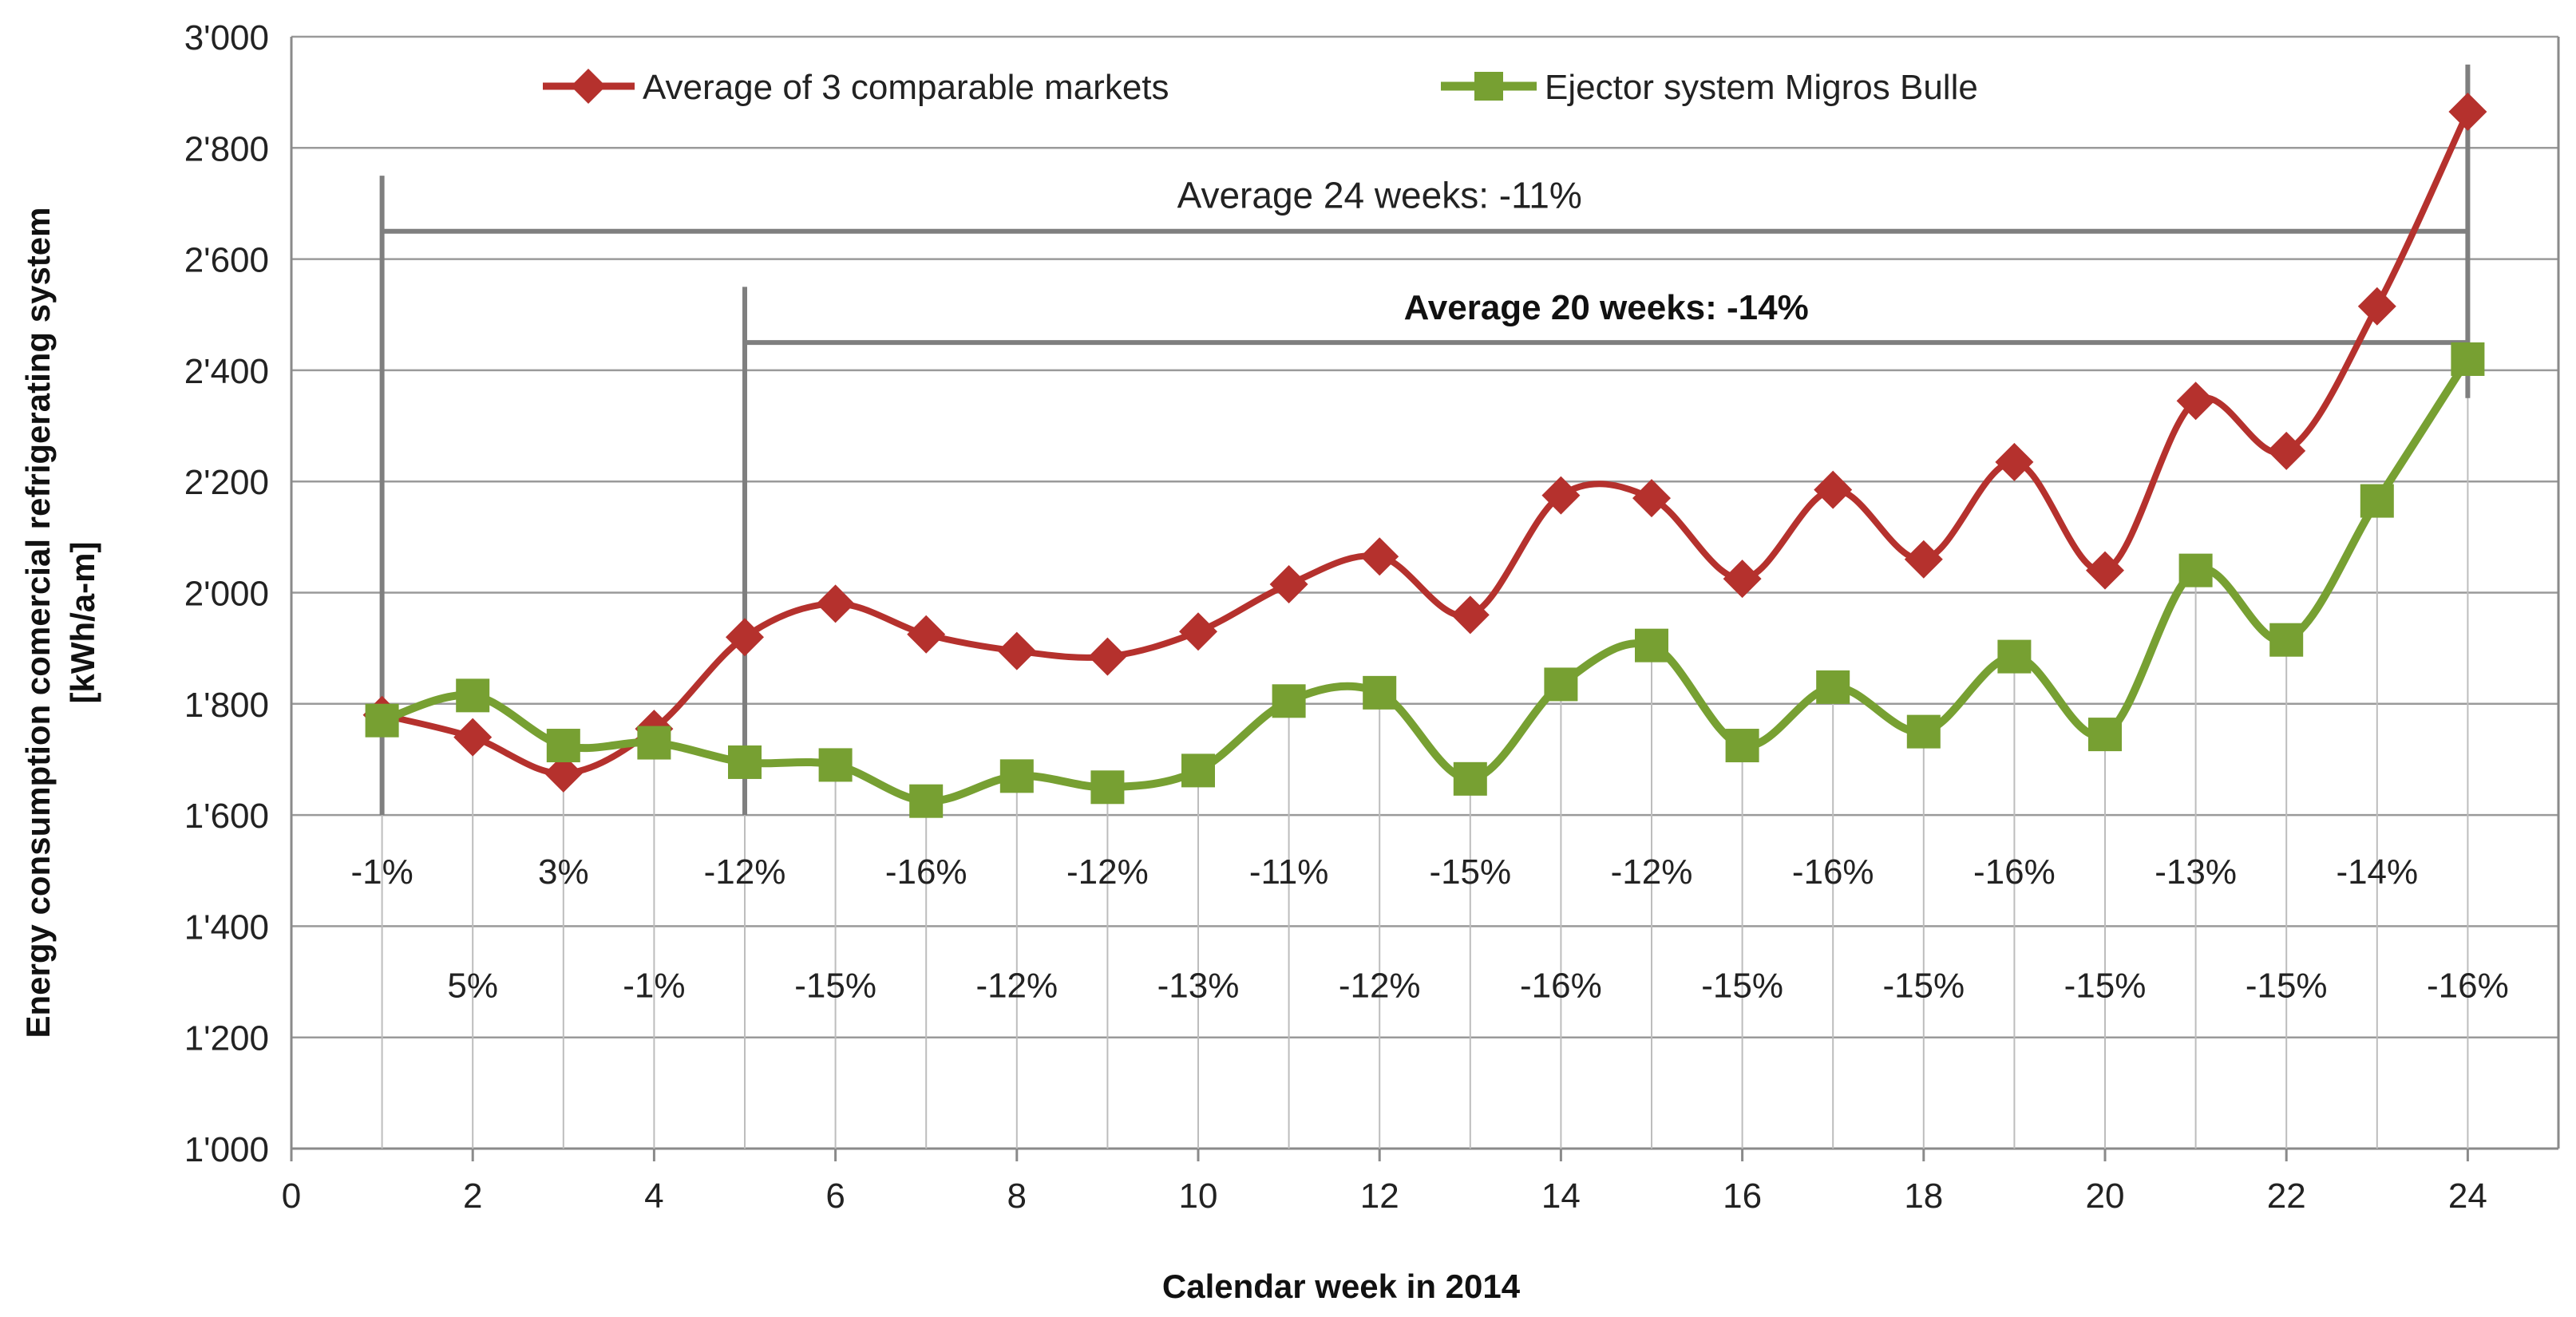 The width and height of the screenshot is (2576, 1317). What do you see at coordinates (227, 372) in the screenshot?
I see `y-tick-label: 2'400` at bounding box center [227, 372].